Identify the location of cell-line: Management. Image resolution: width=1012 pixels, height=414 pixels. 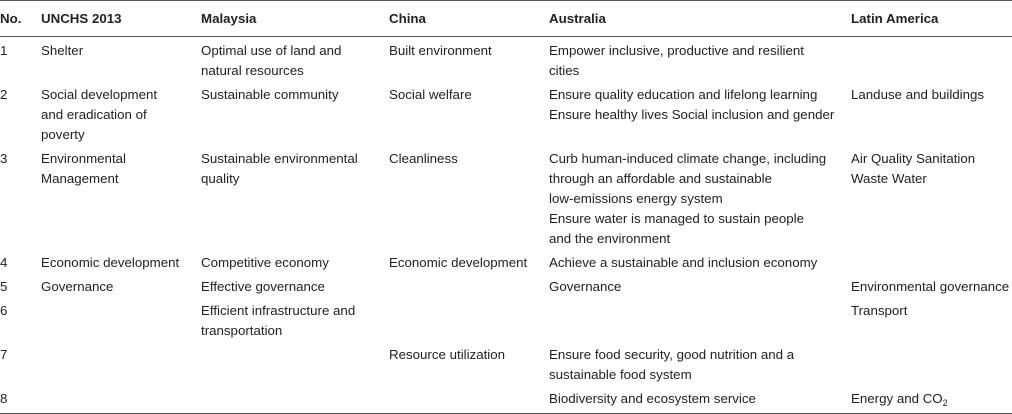
(80, 178).